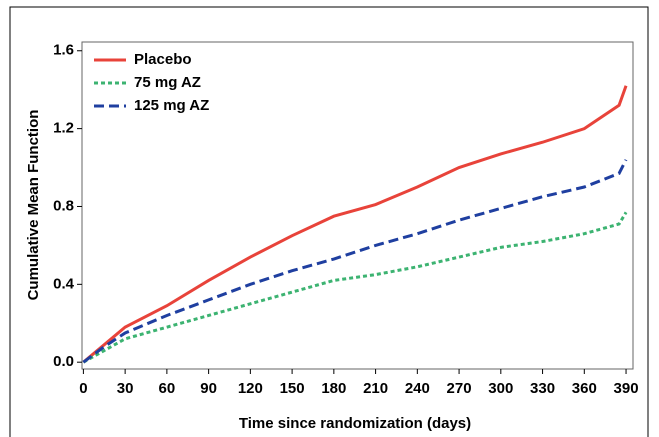 The image size is (659, 437). Describe the element at coordinates (584, 388) in the screenshot. I see `x-tick-label: 360` at that location.